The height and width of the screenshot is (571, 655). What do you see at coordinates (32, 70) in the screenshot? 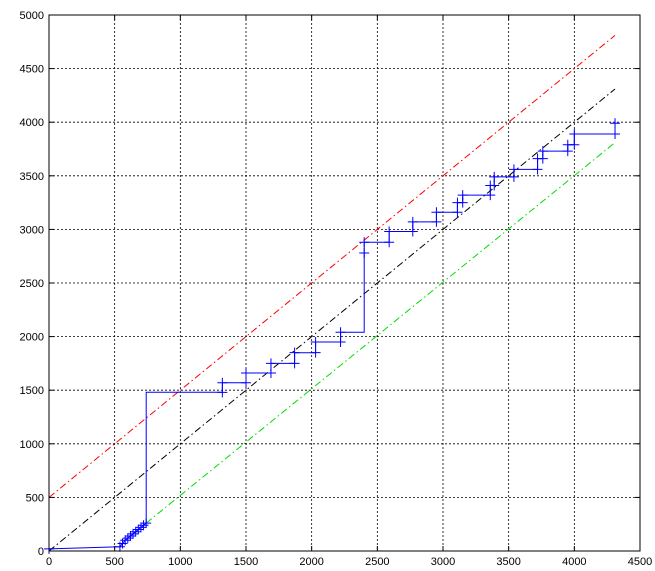
I see `y-tick-label: 4500` at bounding box center [32, 70].